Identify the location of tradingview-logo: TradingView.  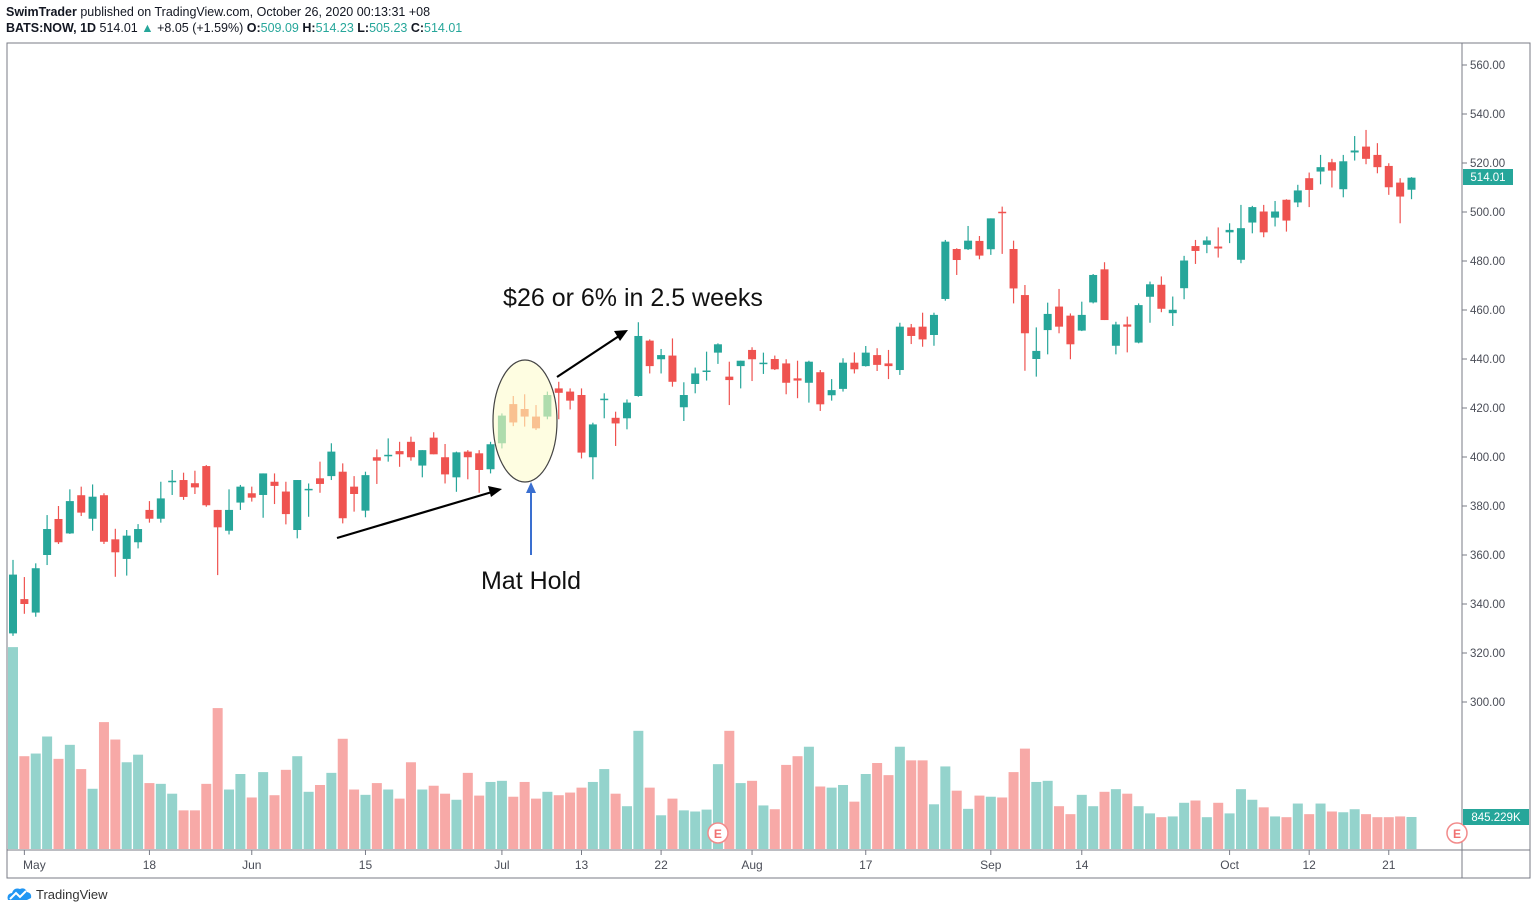
(57, 894).